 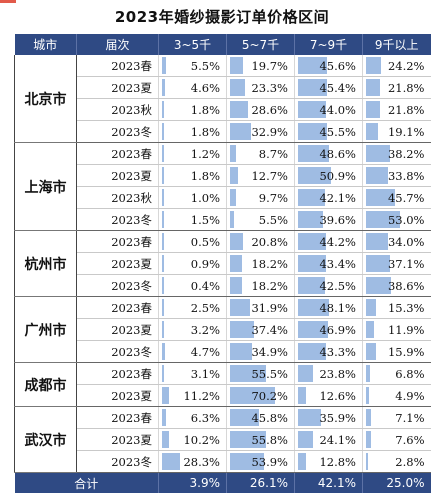 I want to click on value-cell: 0.5%, so click(x=193, y=242).